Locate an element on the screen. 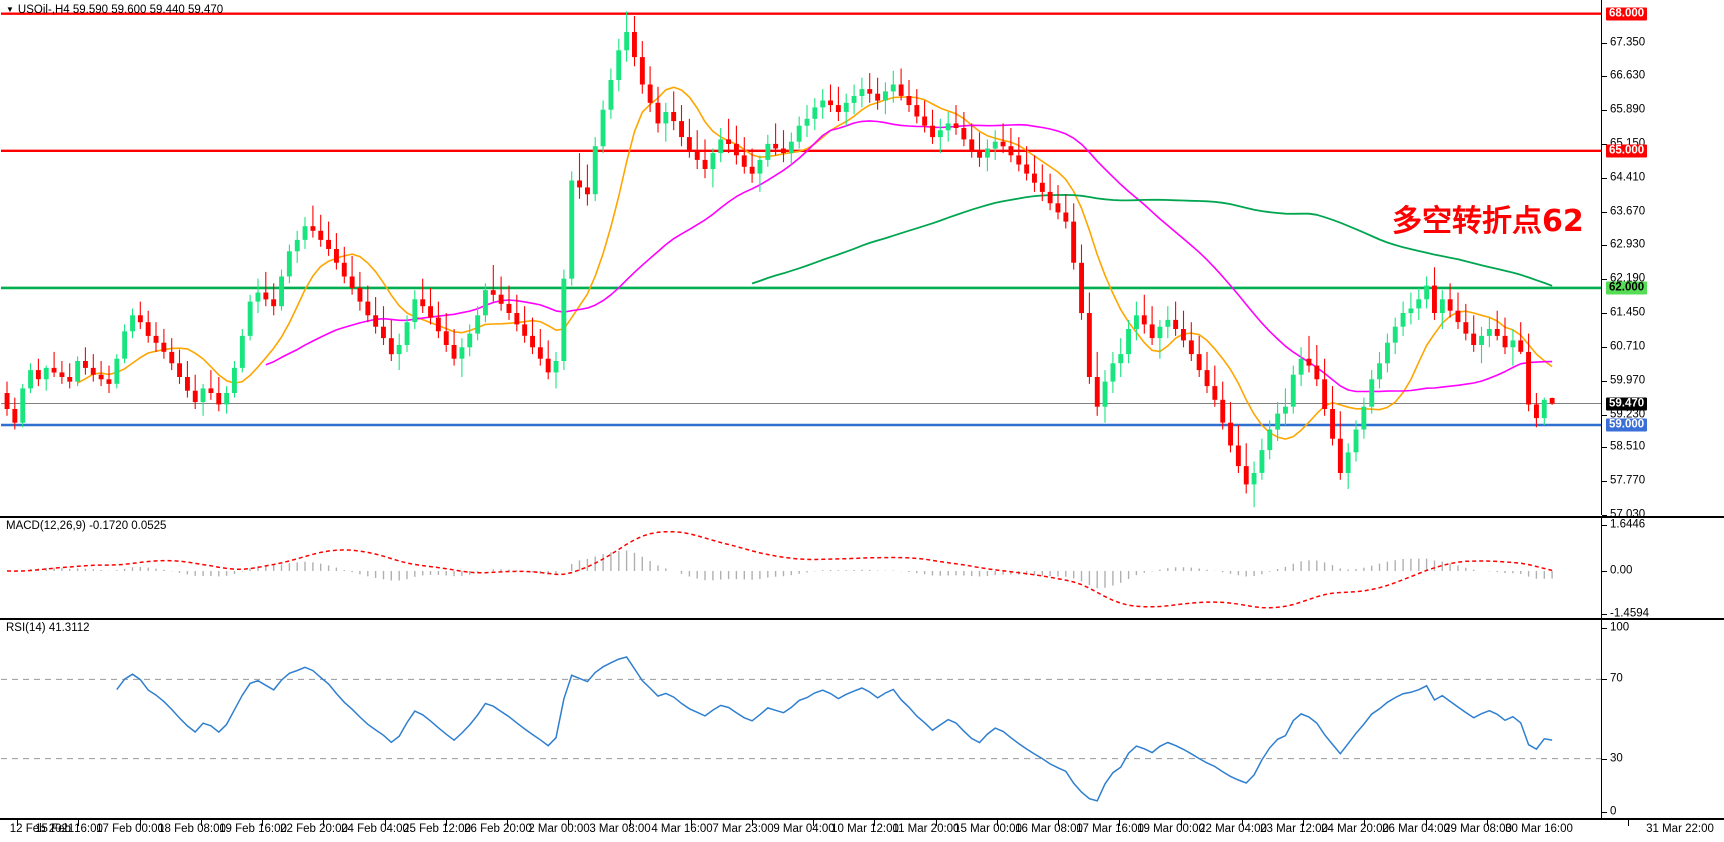 This screenshot has height=842, width=1724. price-label-63.670: 63.670 is located at coordinates (1628, 211).